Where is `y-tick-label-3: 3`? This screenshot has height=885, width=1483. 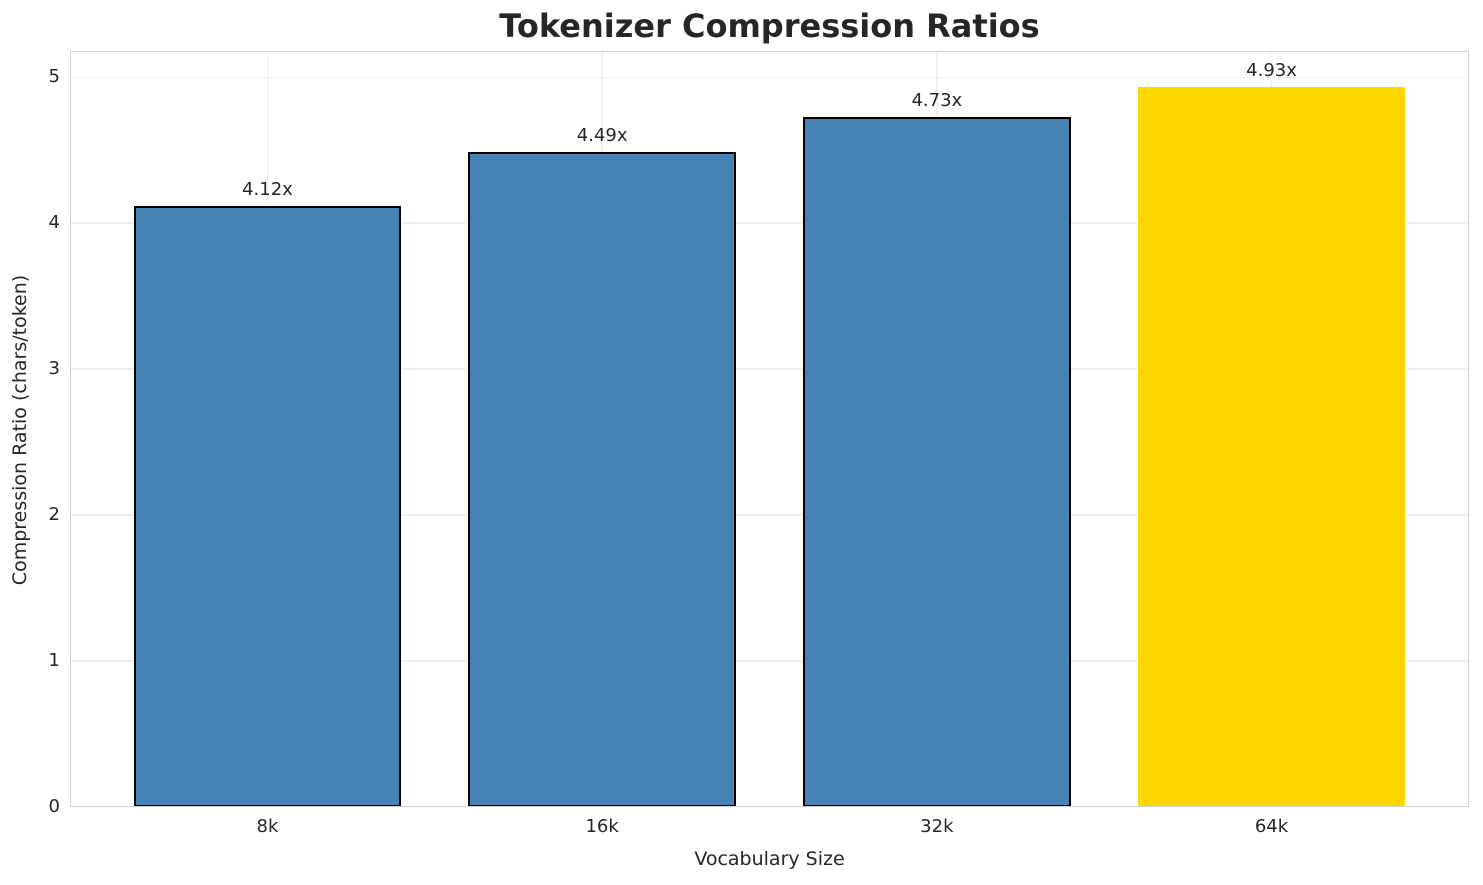
y-tick-label-3: 3 is located at coordinates (54, 369).